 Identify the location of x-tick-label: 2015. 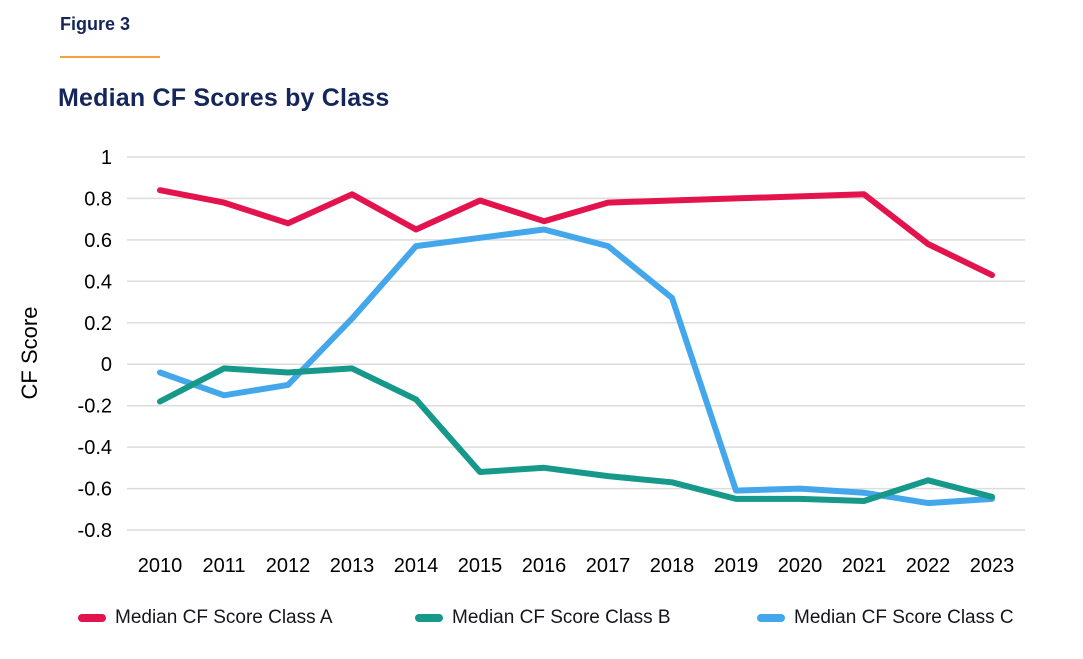
(480, 566).